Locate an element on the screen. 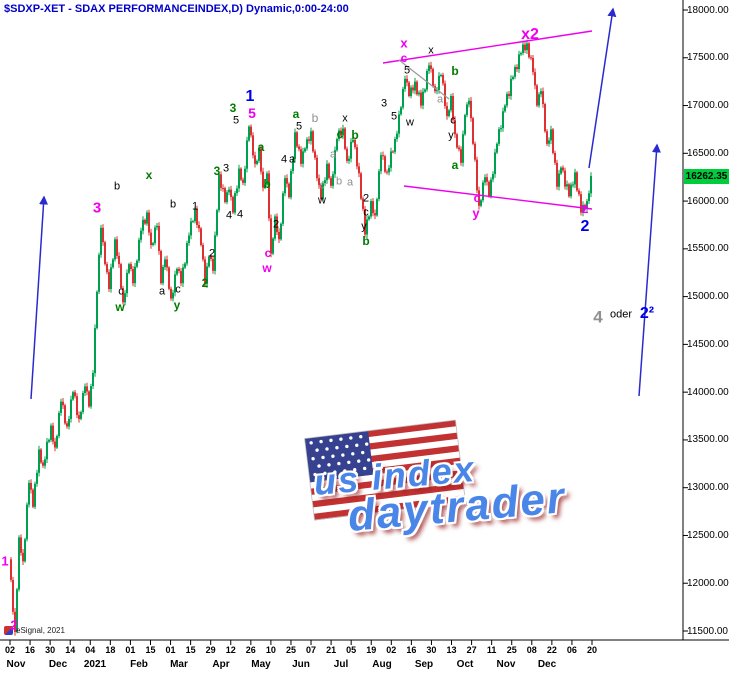 Image resolution: width=729 pixels, height=683 pixels. x-axis-month-label: Dec is located at coordinates (547, 664).